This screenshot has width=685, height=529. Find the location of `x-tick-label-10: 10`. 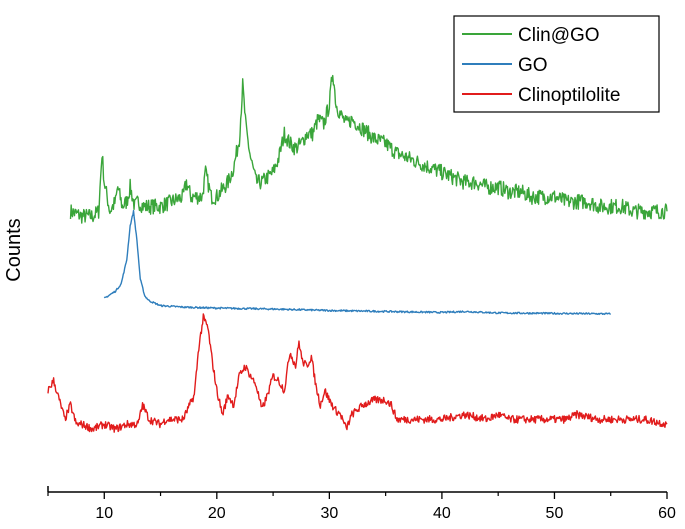

x-tick-label-10: 10 is located at coordinates (104, 513).